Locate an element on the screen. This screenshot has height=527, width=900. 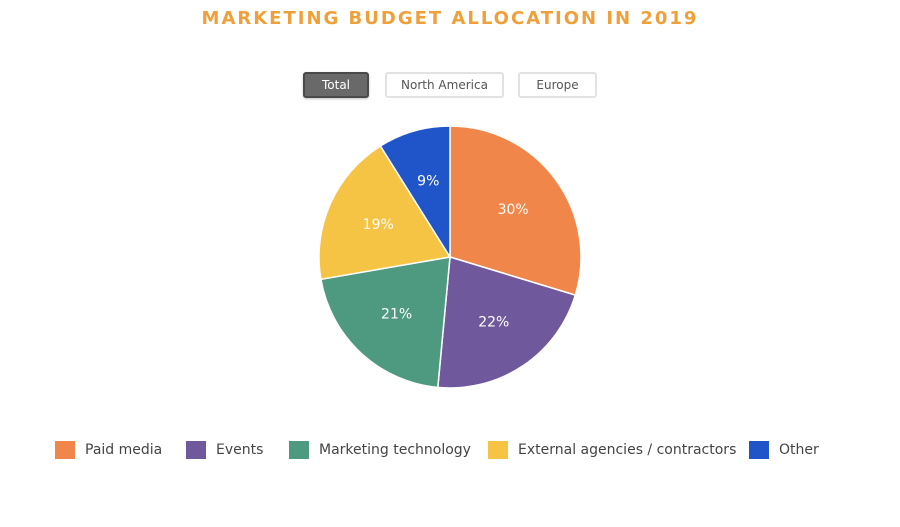
pie-slice-marketing-technology is located at coordinates (385, 322).